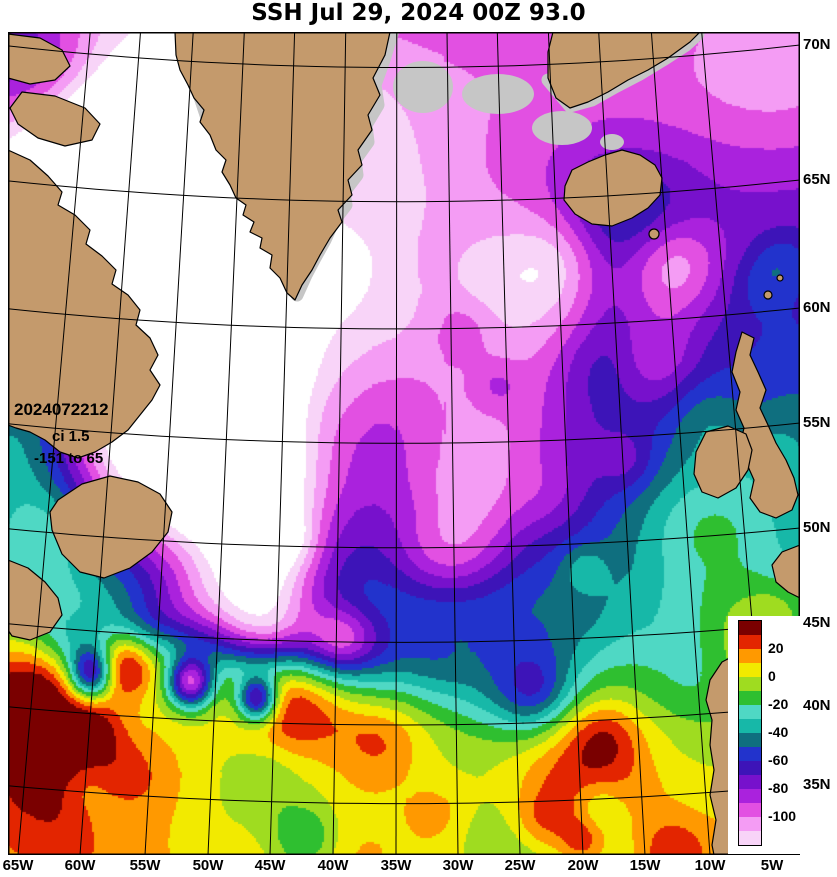 The width and height of the screenshot is (837, 877). What do you see at coordinates (612, 142) in the screenshot?
I see `n-iceland-ice` at bounding box center [612, 142].